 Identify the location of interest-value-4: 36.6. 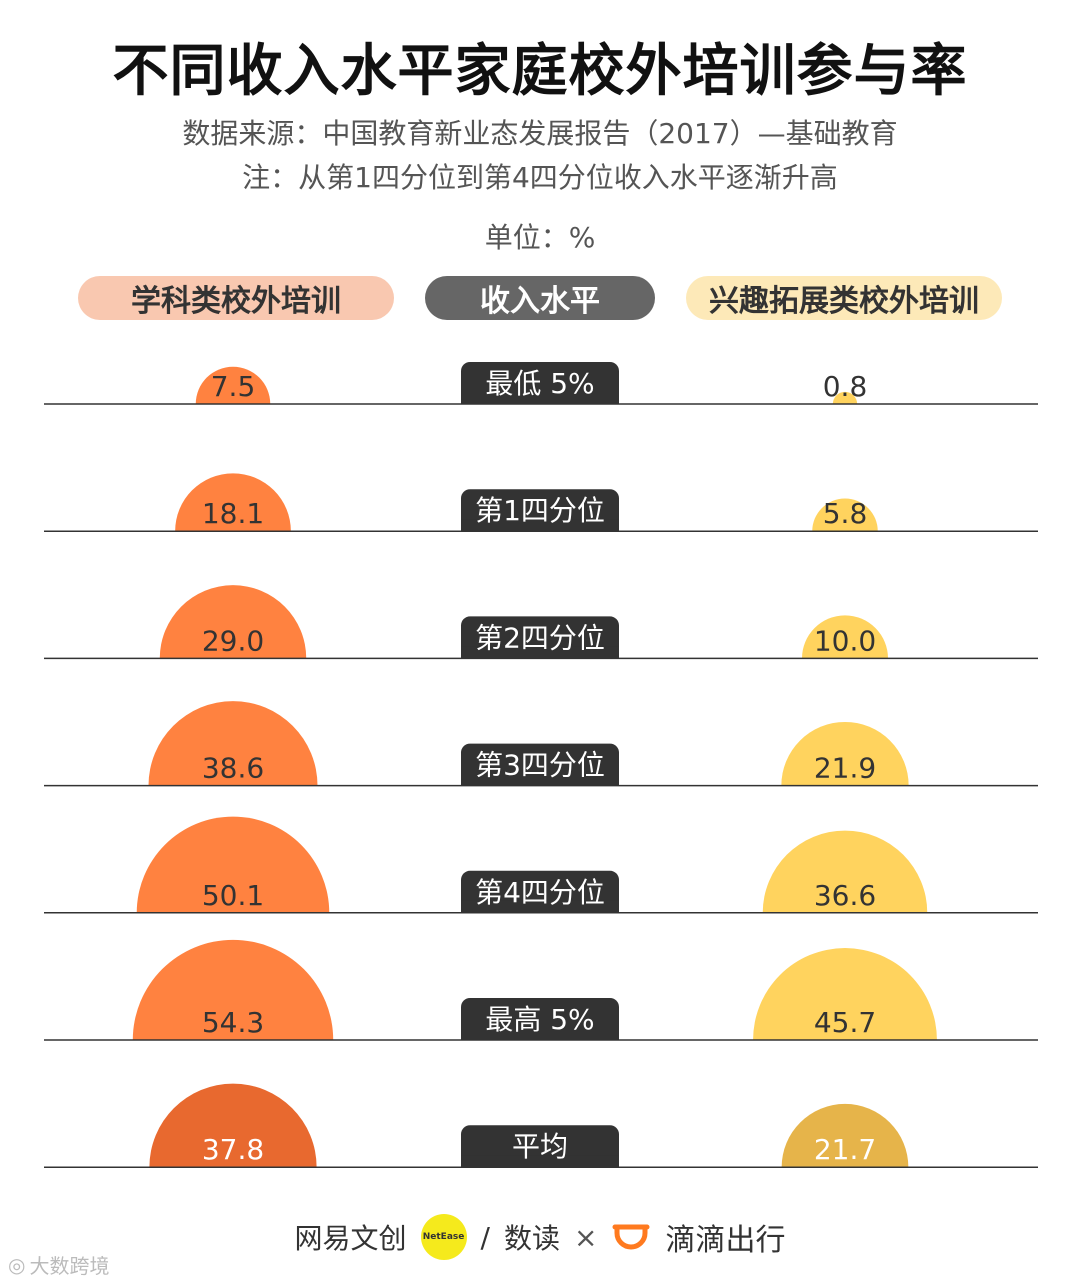
(845, 895).